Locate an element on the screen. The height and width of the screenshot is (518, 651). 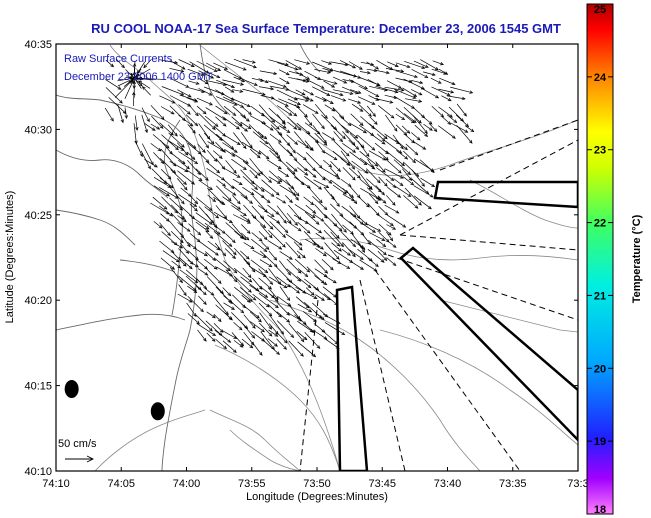
x-tick-label: 74:05 is located at coordinates (121, 484).